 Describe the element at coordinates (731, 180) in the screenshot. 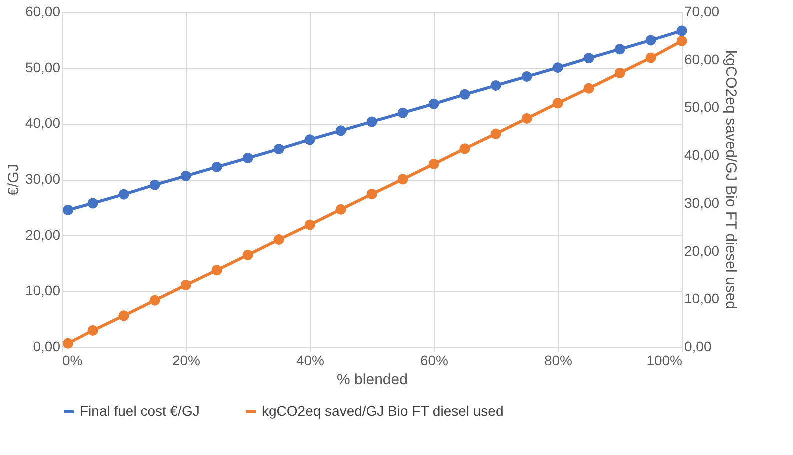

I see `y2-axis-title: kgCO2eq saved/GJ Bio FT diesel used` at that location.